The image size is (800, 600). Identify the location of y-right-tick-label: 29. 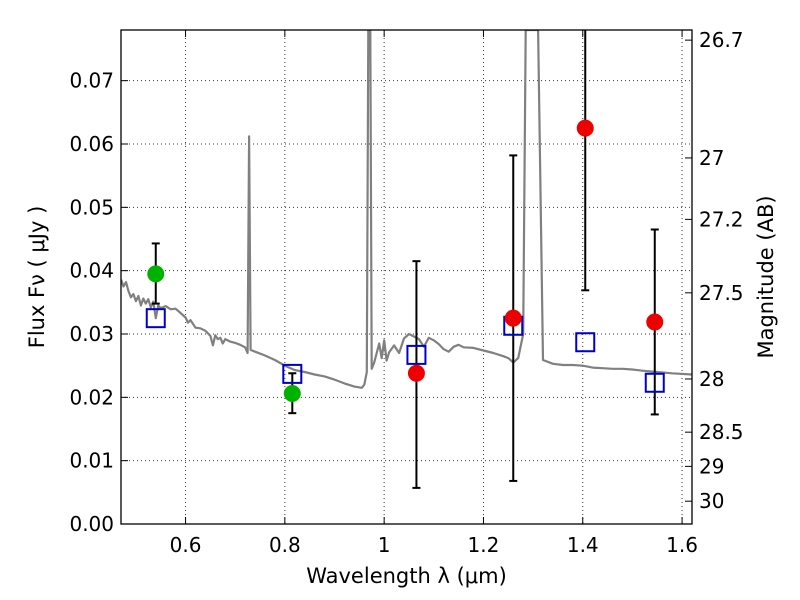
(711, 466).